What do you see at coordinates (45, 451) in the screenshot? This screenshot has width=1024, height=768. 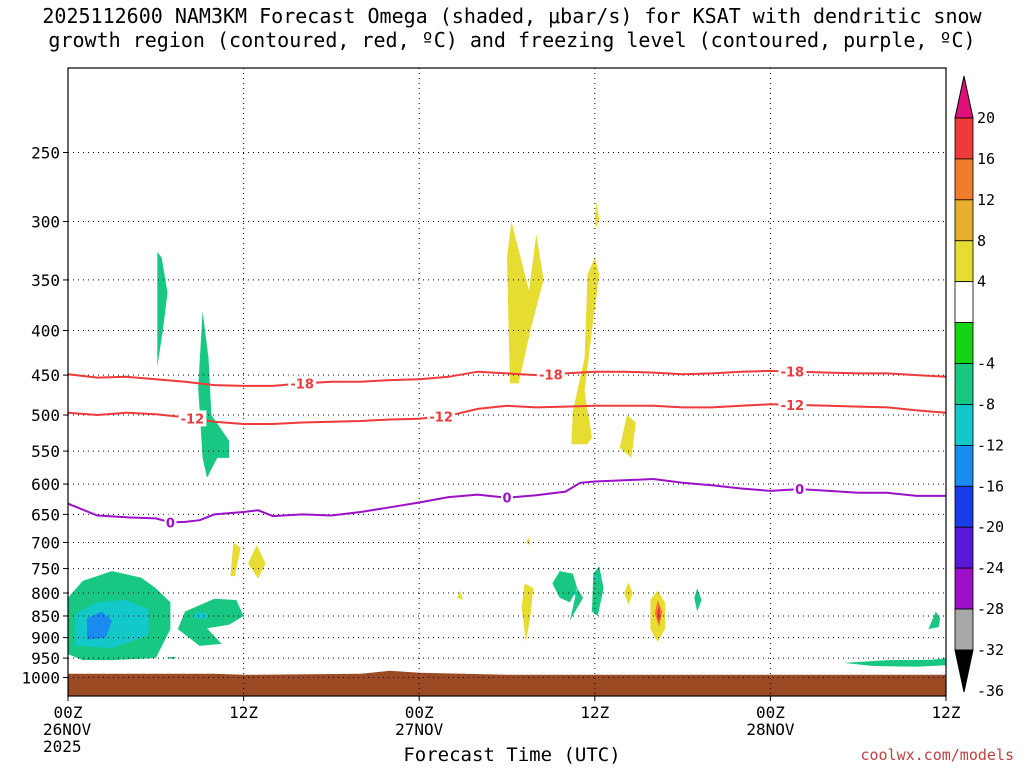 I see `y-tick-label: 550` at bounding box center [45, 451].